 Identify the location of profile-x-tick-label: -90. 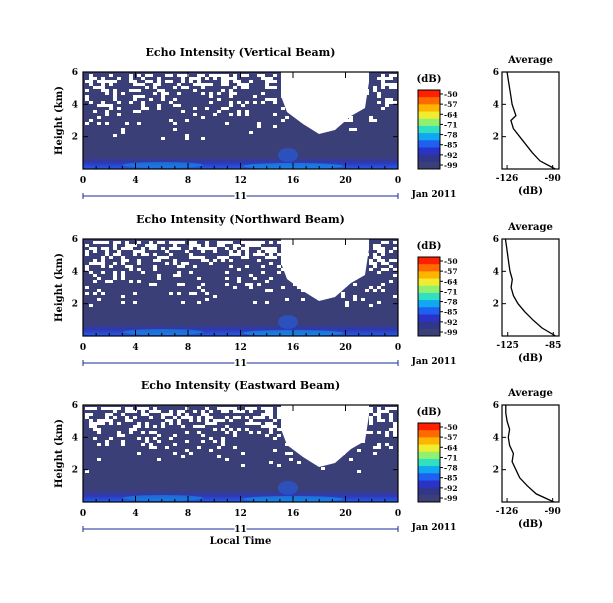
(553, 512).